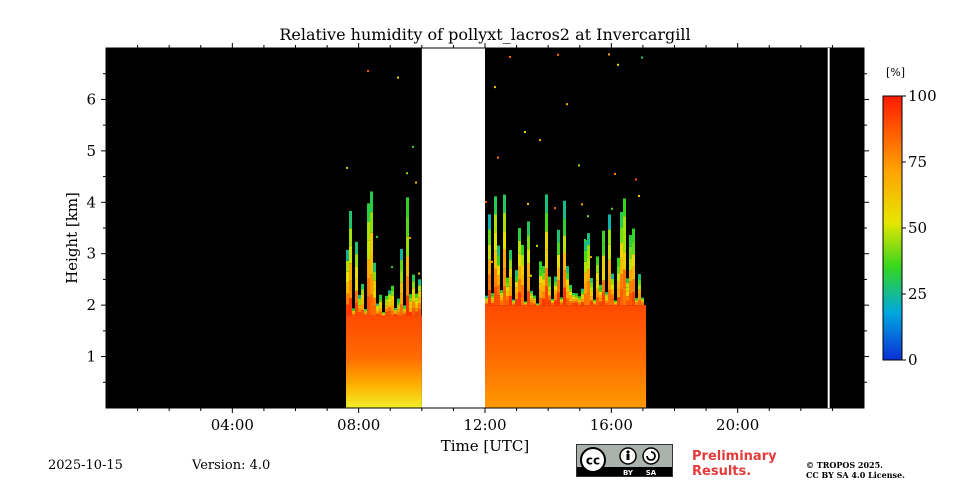  I want to click on preliminary-line-1: Preliminary, so click(734, 456).